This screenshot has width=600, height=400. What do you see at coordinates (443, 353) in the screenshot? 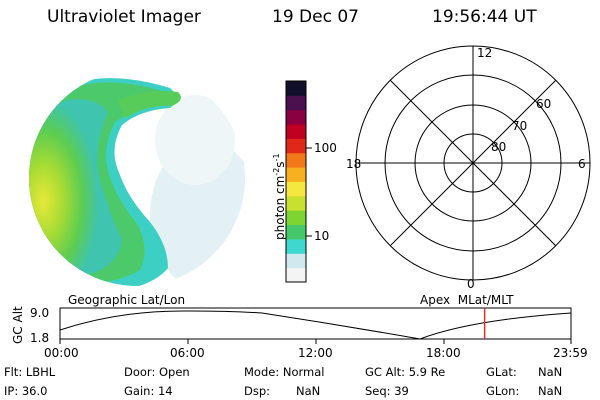
I see `orbit-xtick-1800: 18:00` at bounding box center [443, 353].